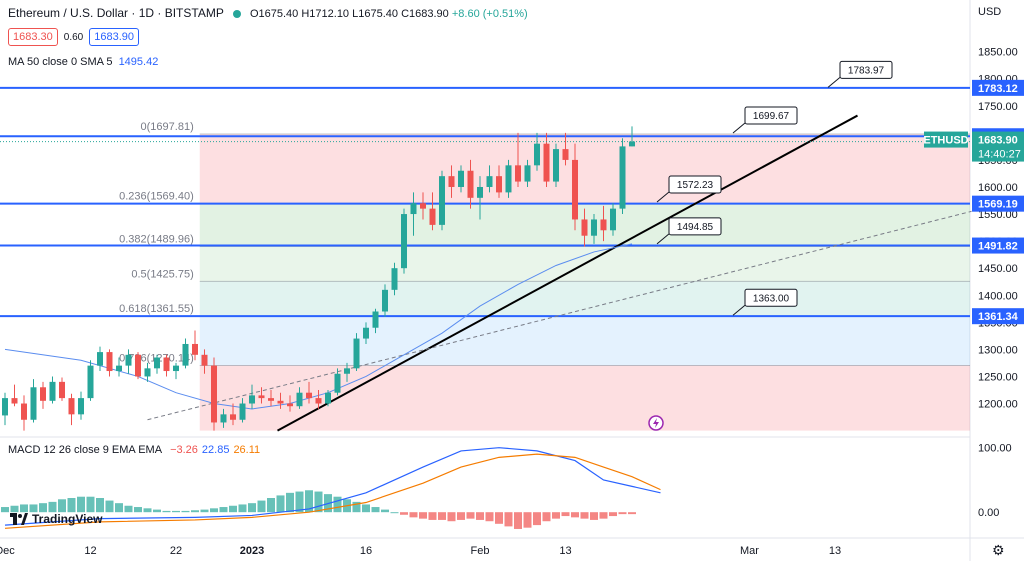 The image size is (1024, 561). I want to click on callout-label: 1699.67, so click(771, 116).